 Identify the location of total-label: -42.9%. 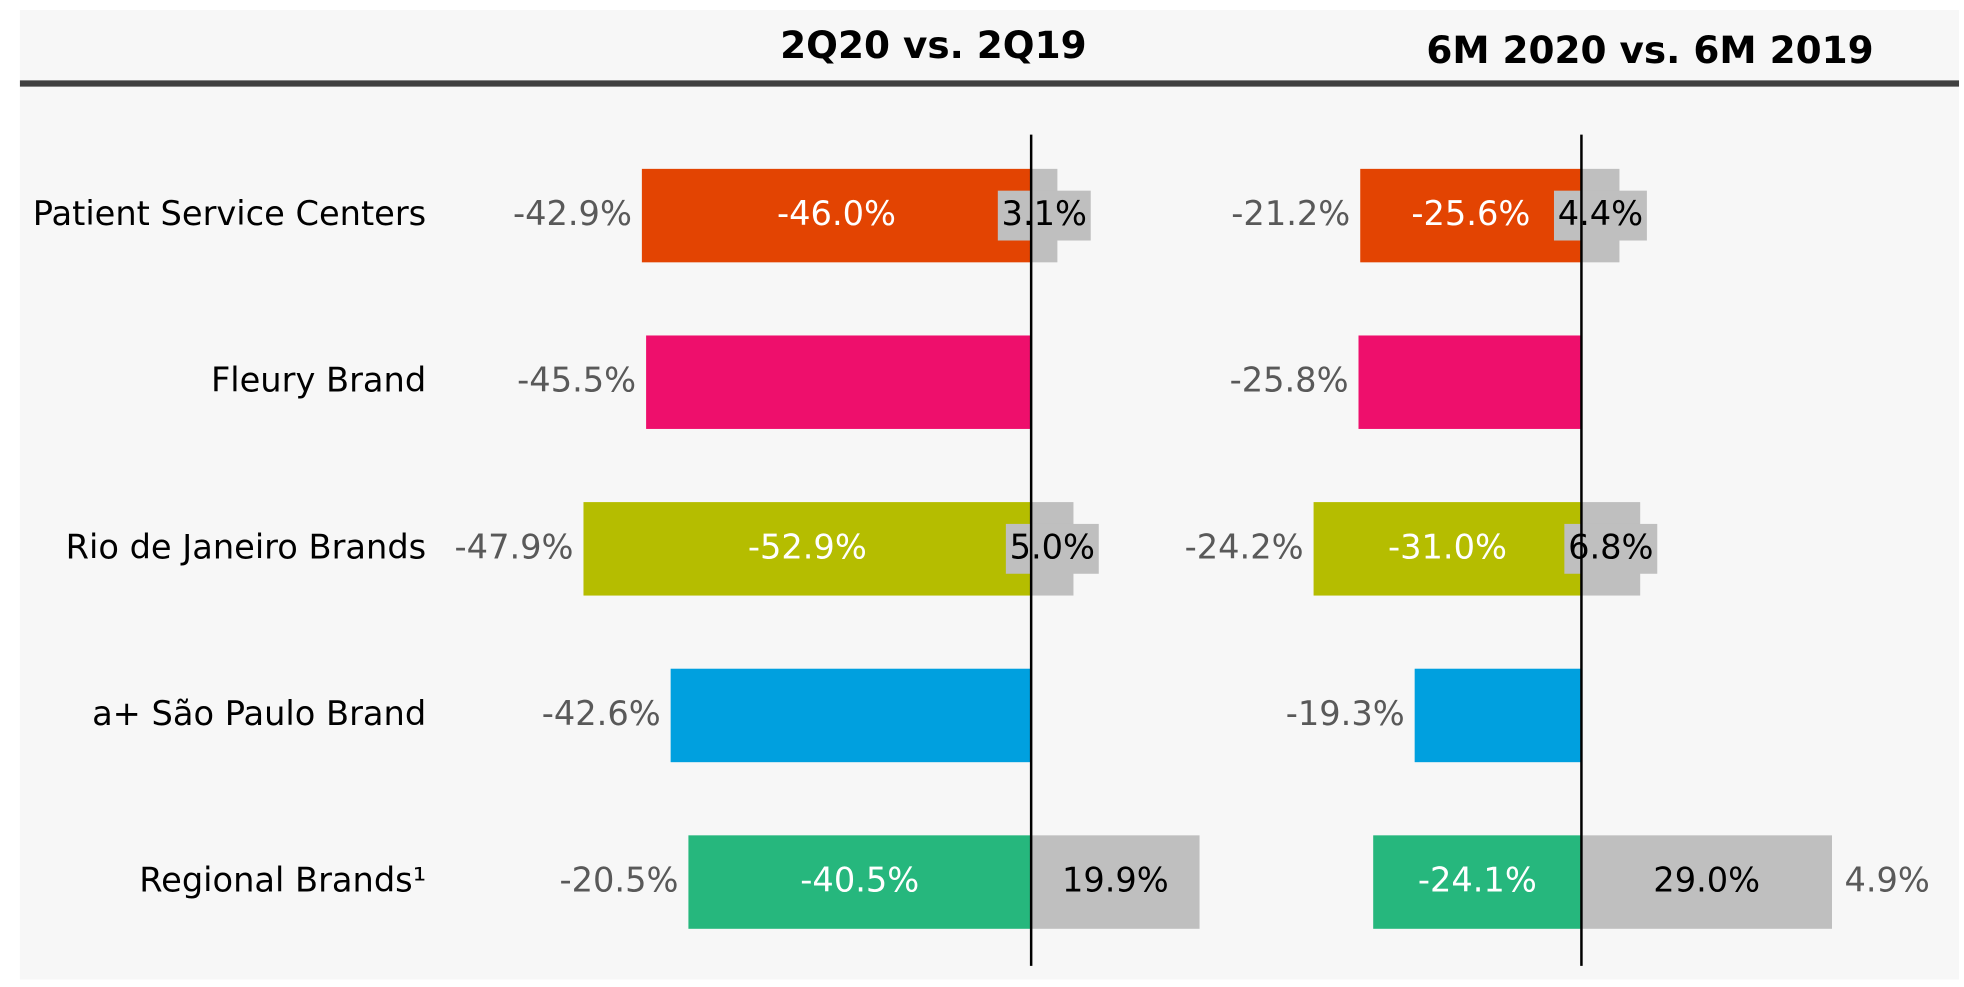
(572, 213).